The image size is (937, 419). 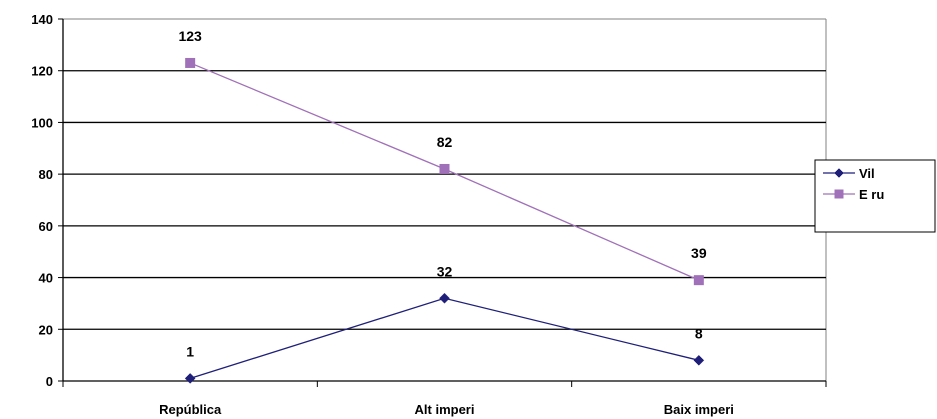 What do you see at coordinates (445, 271) in the screenshot?
I see `data-label: 32` at bounding box center [445, 271].